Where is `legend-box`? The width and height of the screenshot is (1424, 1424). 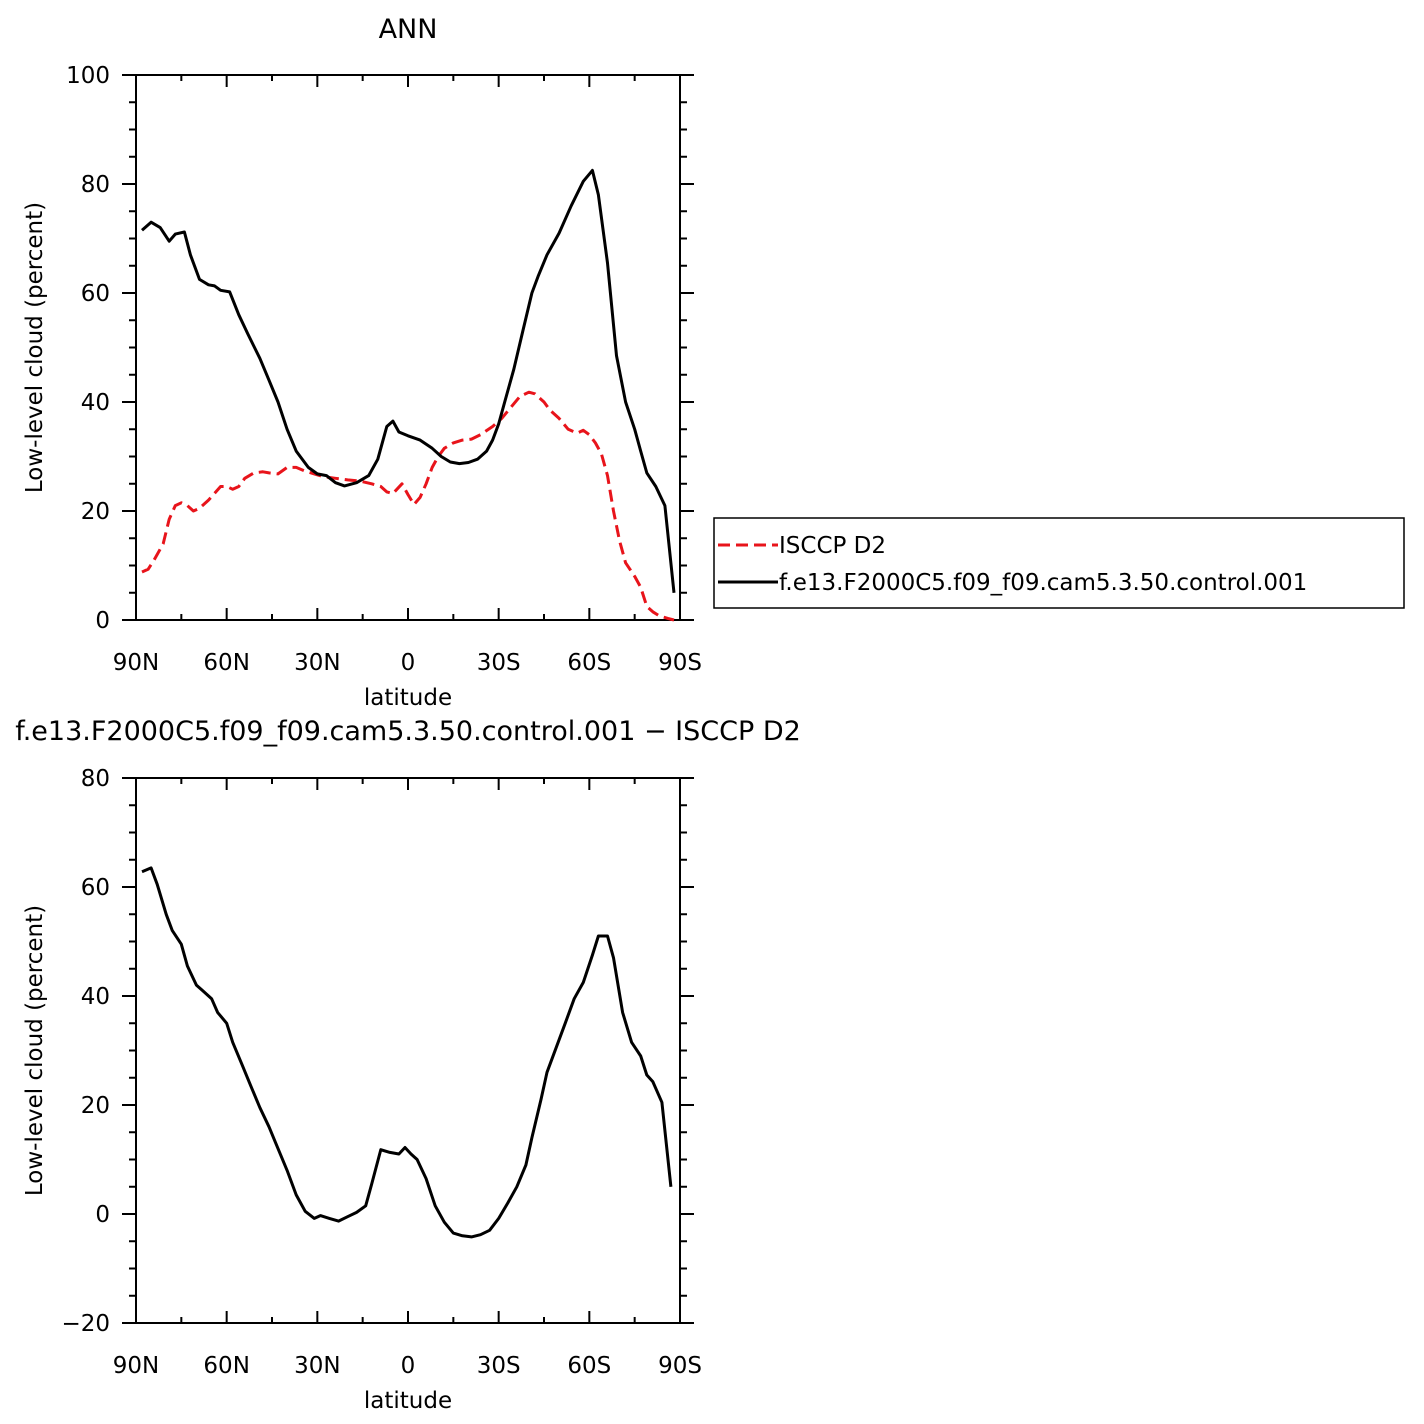 legend-box is located at coordinates (1059, 563).